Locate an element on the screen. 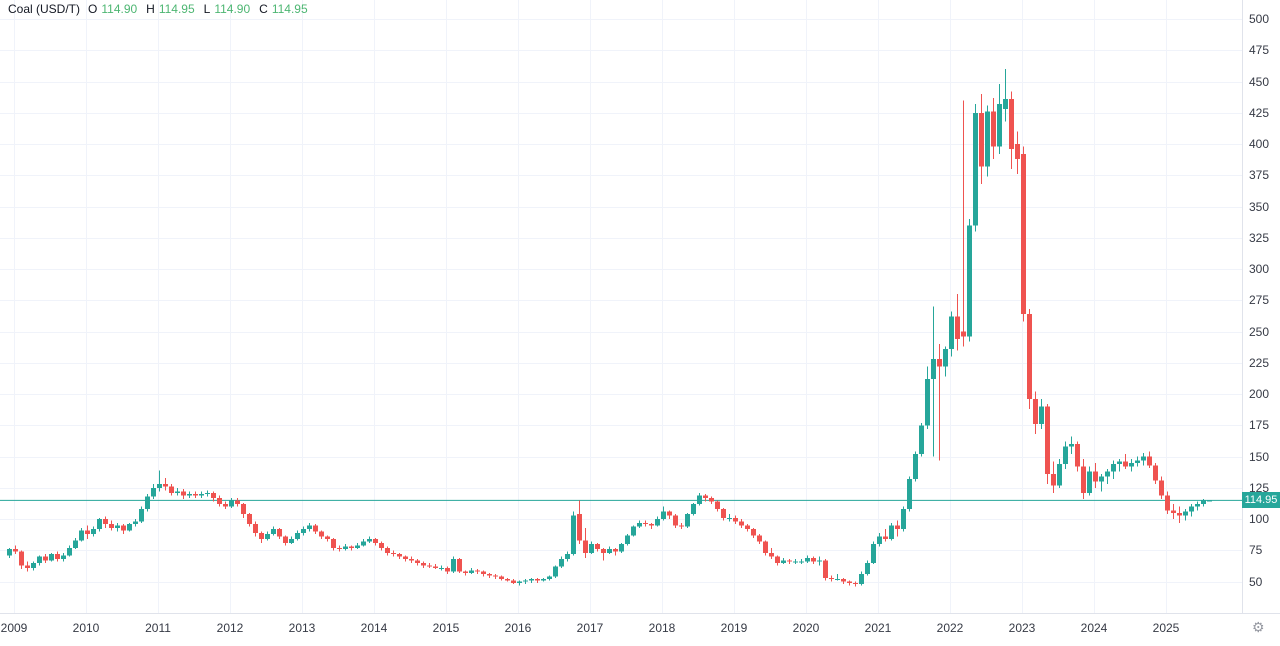  open-value: 114.90 is located at coordinates (119, 9).